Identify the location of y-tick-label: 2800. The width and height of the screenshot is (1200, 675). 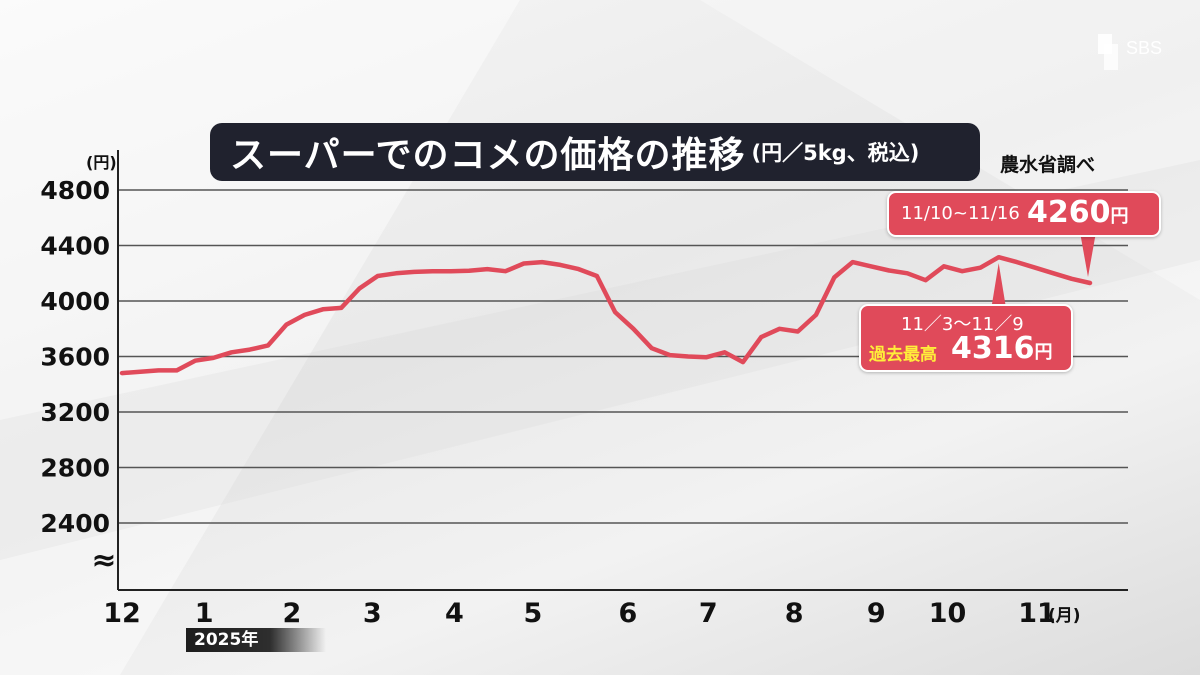
(75, 468).